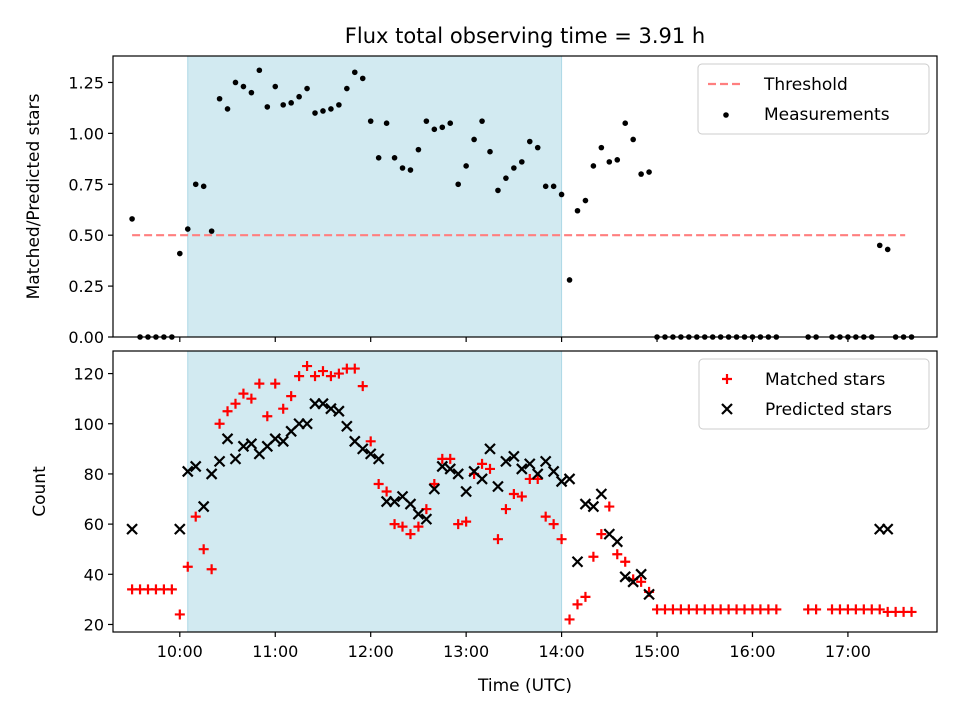  What do you see at coordinates (752, 651) in the screenshot?
I see `x-tick-label: 16:00` at bounding box center [752, 651].